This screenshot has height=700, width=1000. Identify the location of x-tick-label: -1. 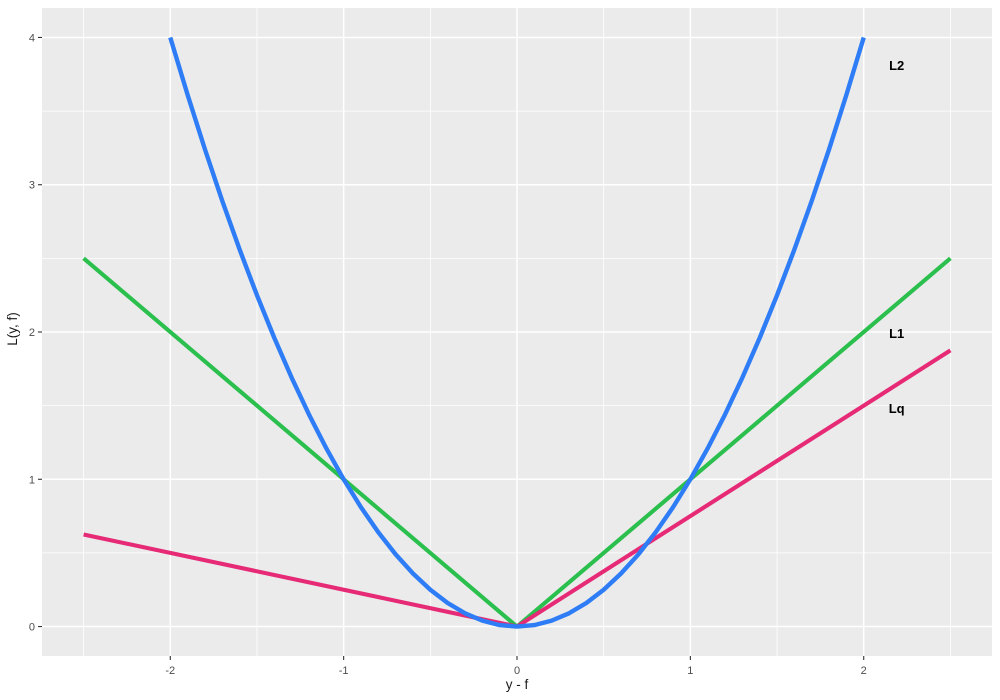
(344, 671).